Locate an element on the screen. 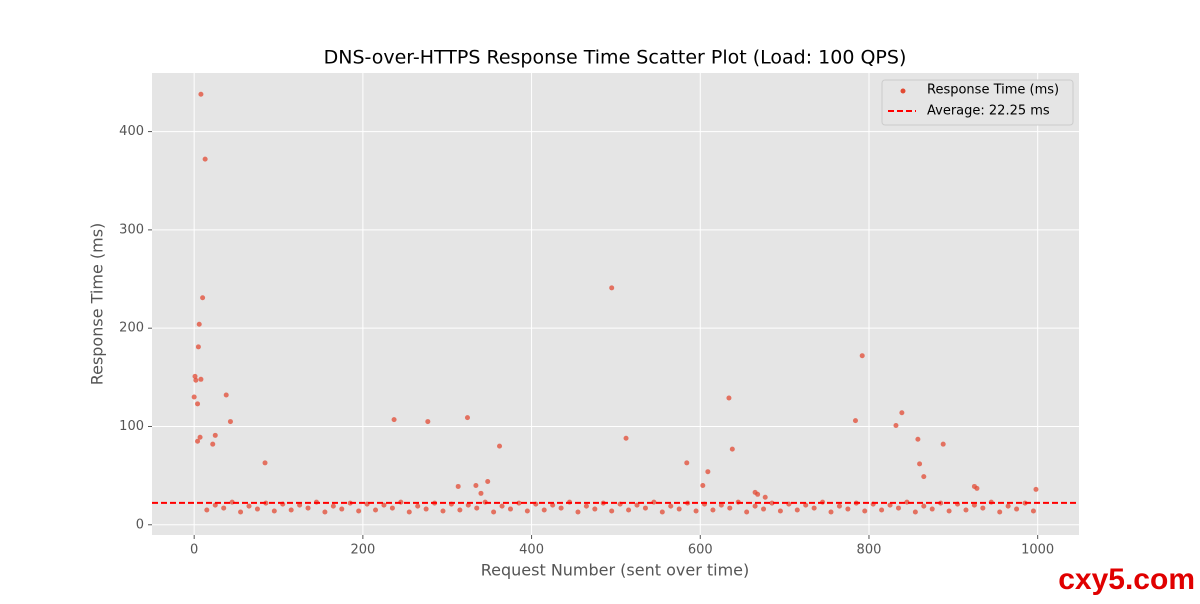 The height and width of the screenshot is (604, 1200). legend-box is located at coordinates (977, 102).